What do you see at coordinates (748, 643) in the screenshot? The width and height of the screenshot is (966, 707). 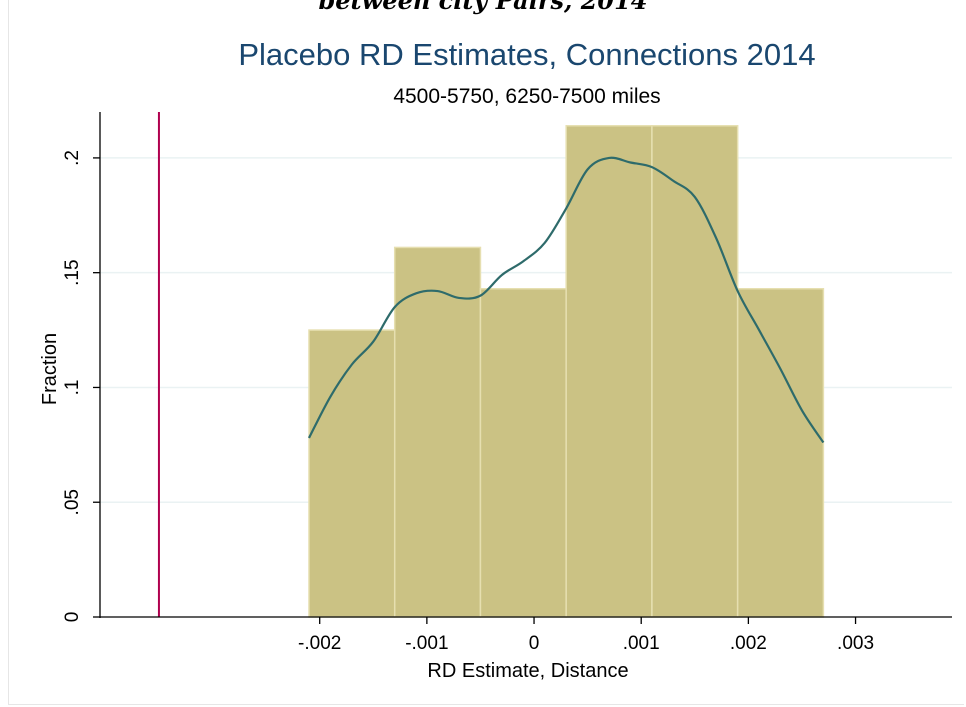 I see `x-tick-label-4: .002` at bounding box center [748, 643].